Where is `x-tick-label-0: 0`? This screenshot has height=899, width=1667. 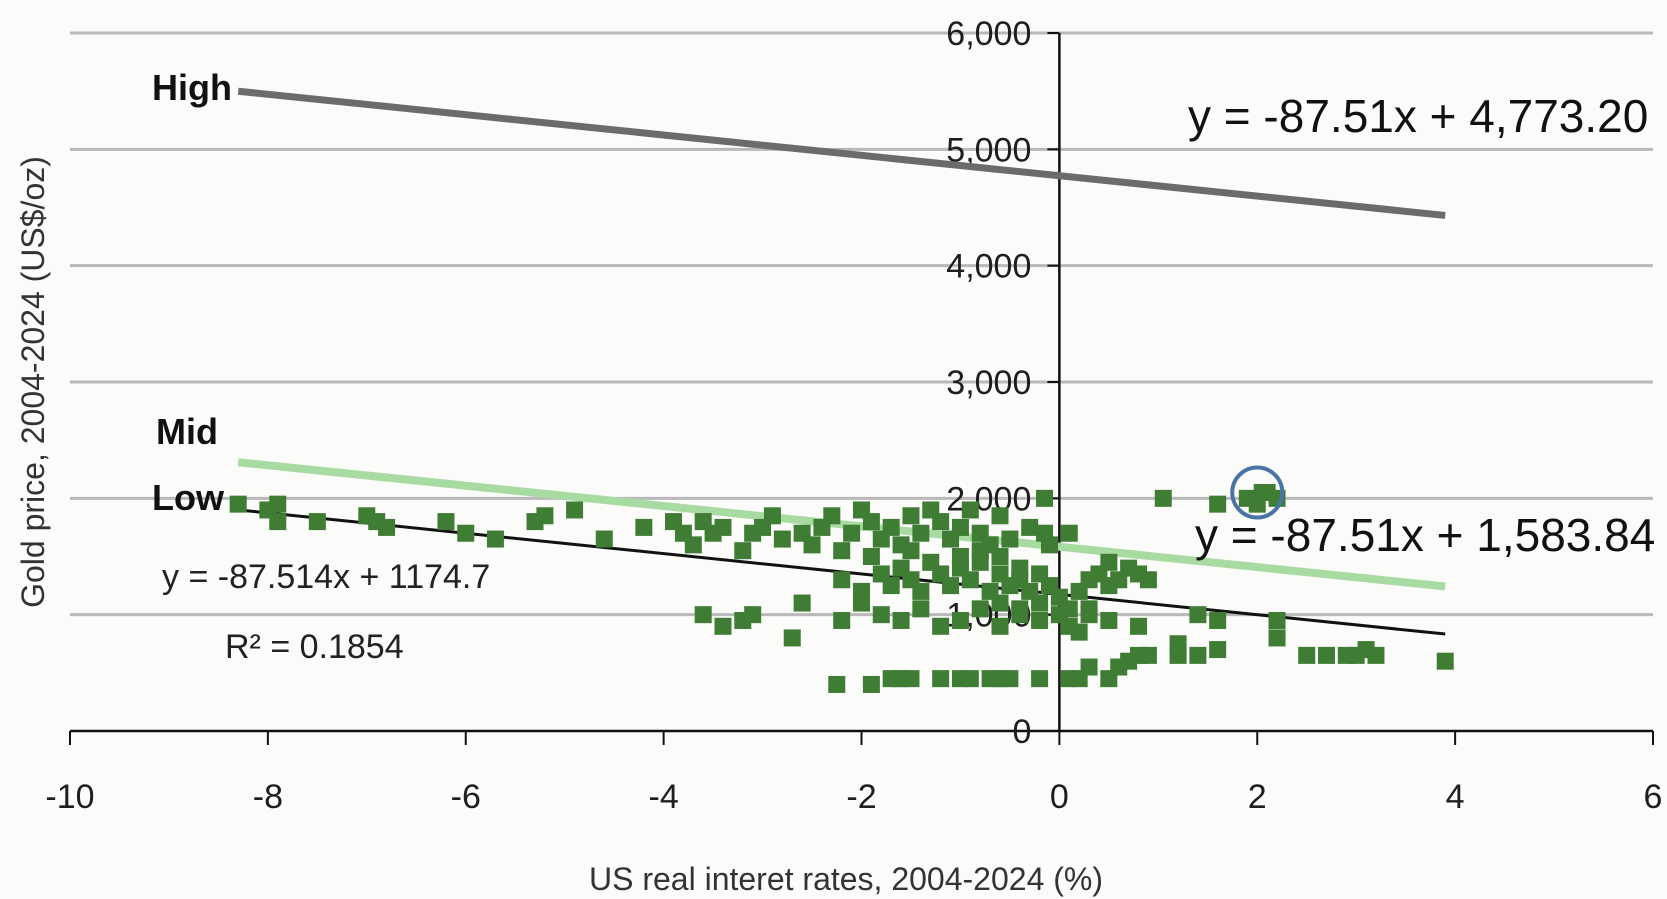 x-tick-label-0: 0 is located at coordinates (1059, 797).